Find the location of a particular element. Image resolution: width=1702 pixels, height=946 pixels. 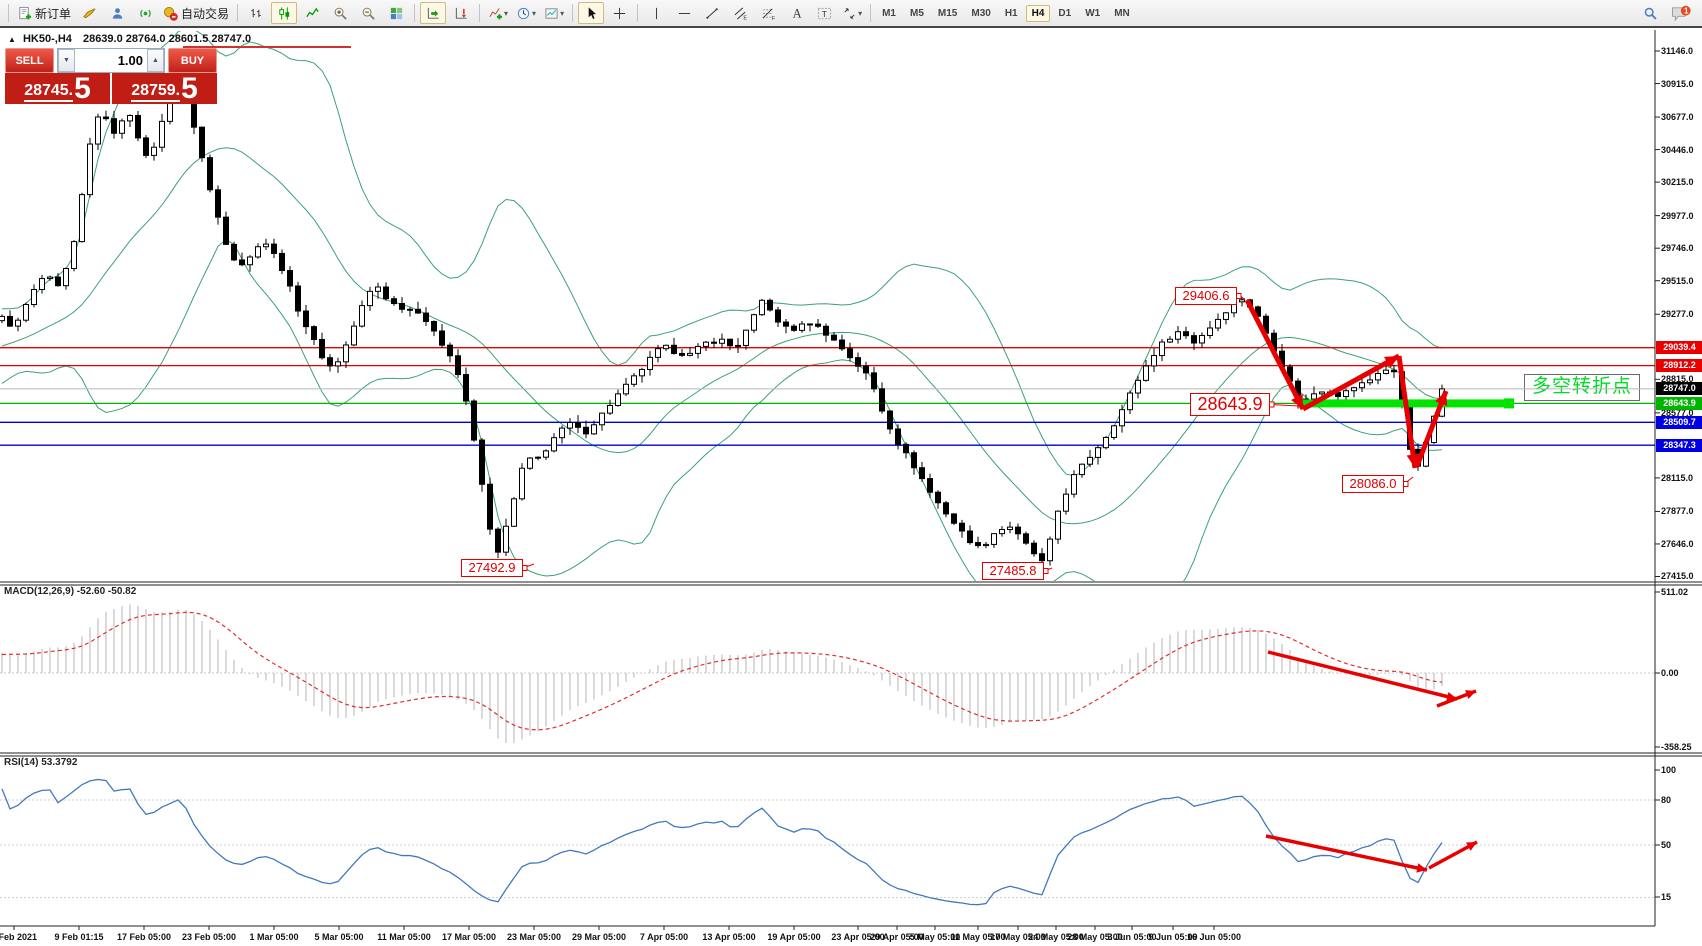

volume-down-button: ▼ is located at coordinates (66, 60).